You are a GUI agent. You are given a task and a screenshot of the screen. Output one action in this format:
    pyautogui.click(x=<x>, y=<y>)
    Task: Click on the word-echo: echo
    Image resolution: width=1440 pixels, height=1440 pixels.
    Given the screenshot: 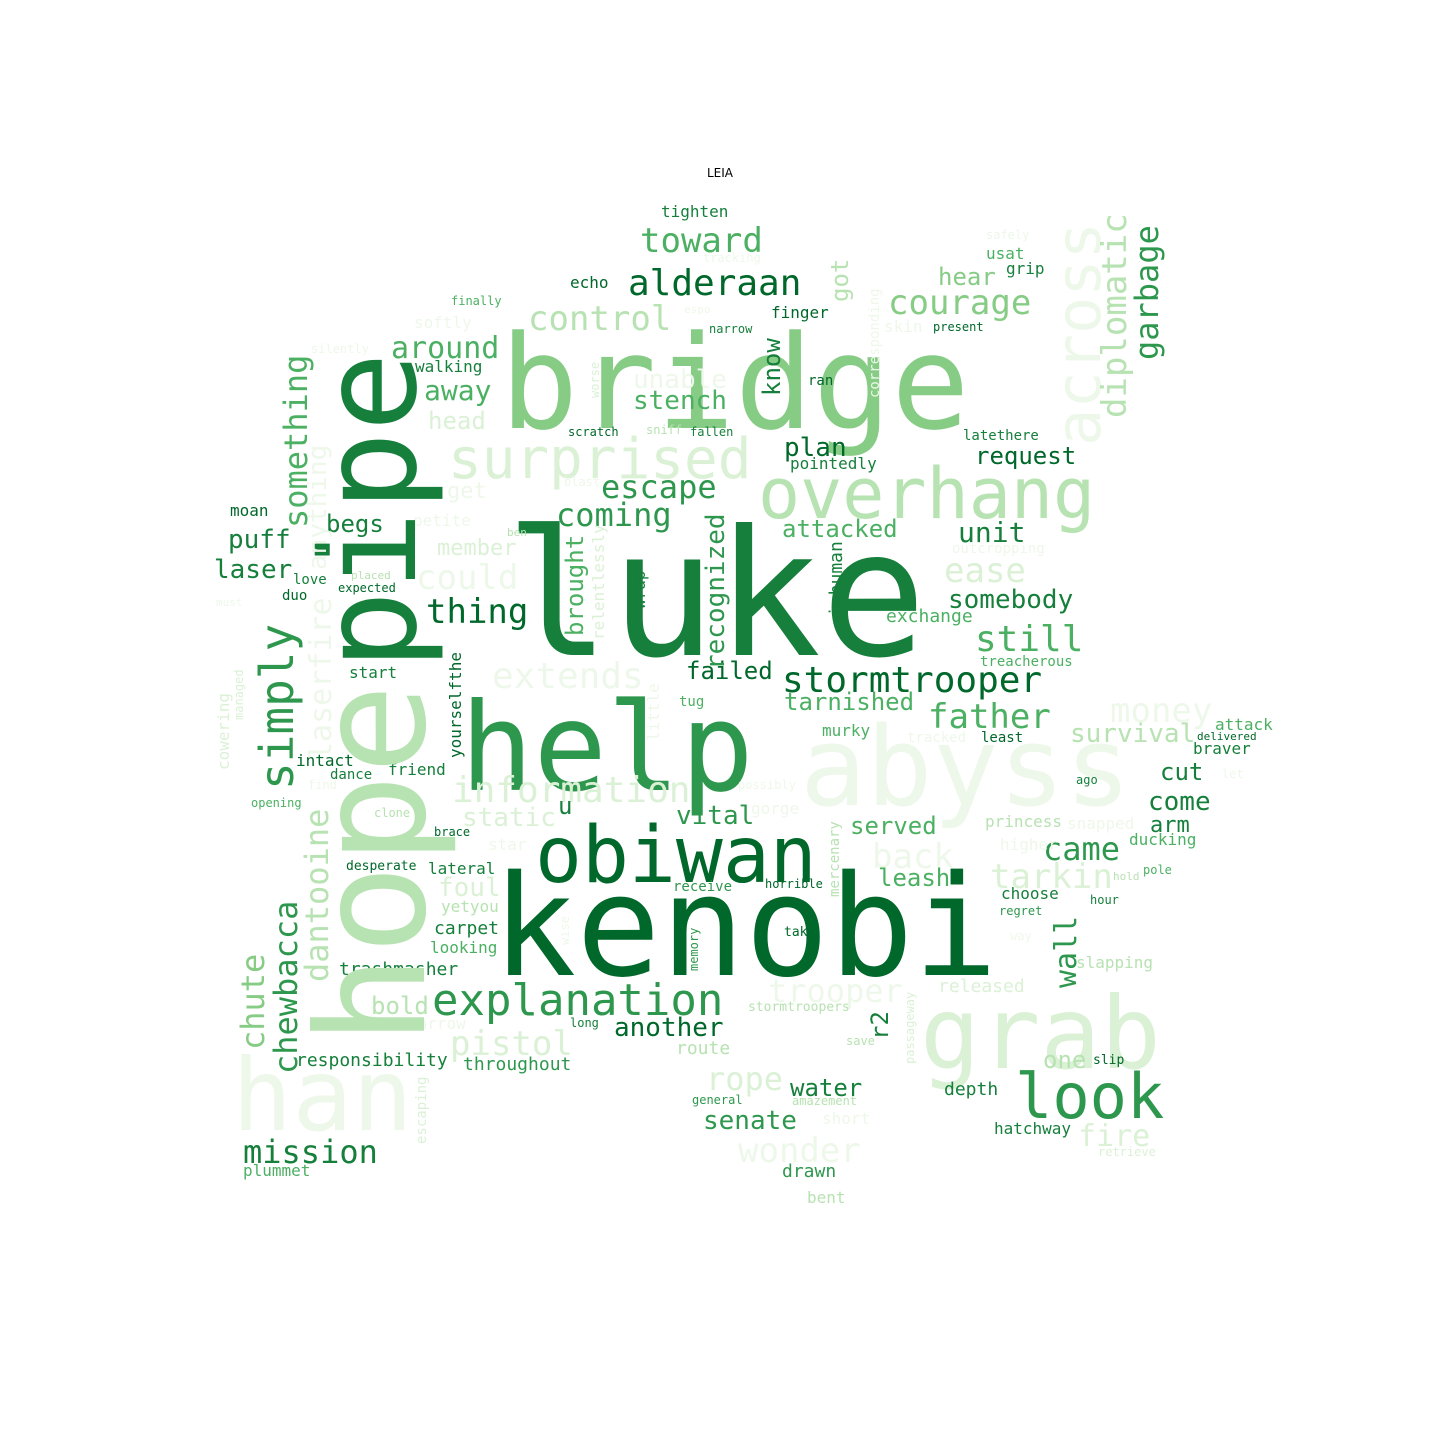 What is the action you would take?
    pyautogui.click(x=589, y=282)
    